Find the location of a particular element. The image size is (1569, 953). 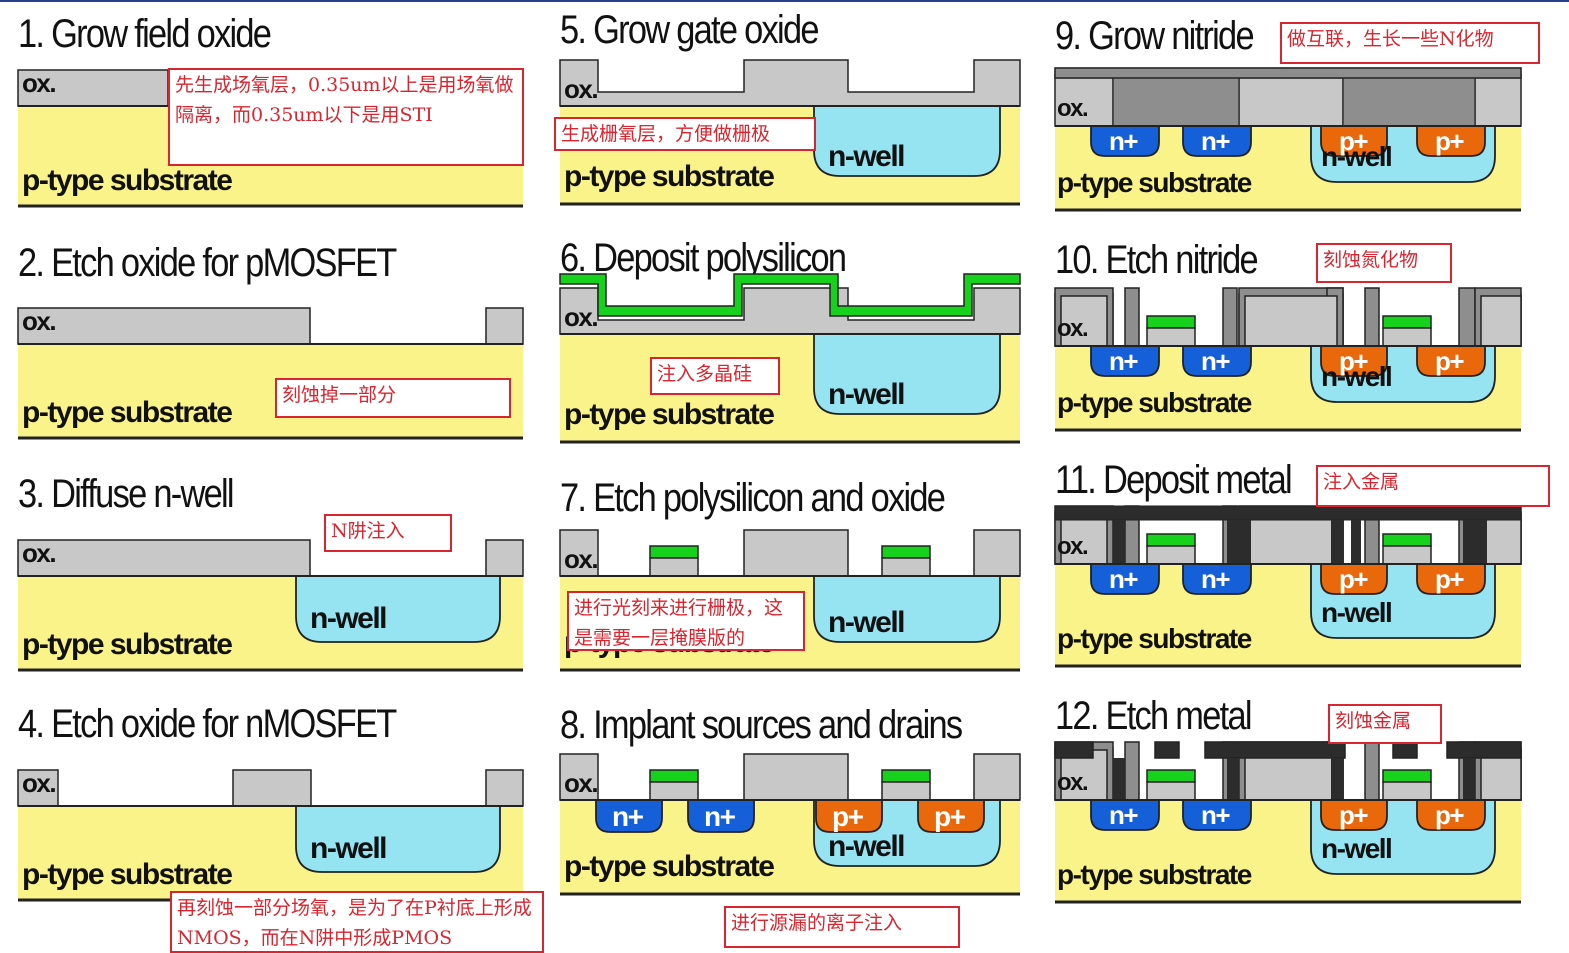

annotation-note-6: 注入多晶硅 is located at coordinates (715, 376).